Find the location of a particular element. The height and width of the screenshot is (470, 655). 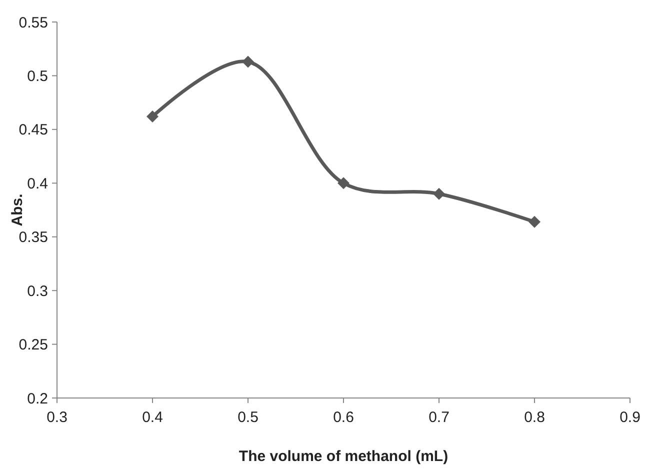

x-tick-label: 0.8 is located at coordinates (534, 417).